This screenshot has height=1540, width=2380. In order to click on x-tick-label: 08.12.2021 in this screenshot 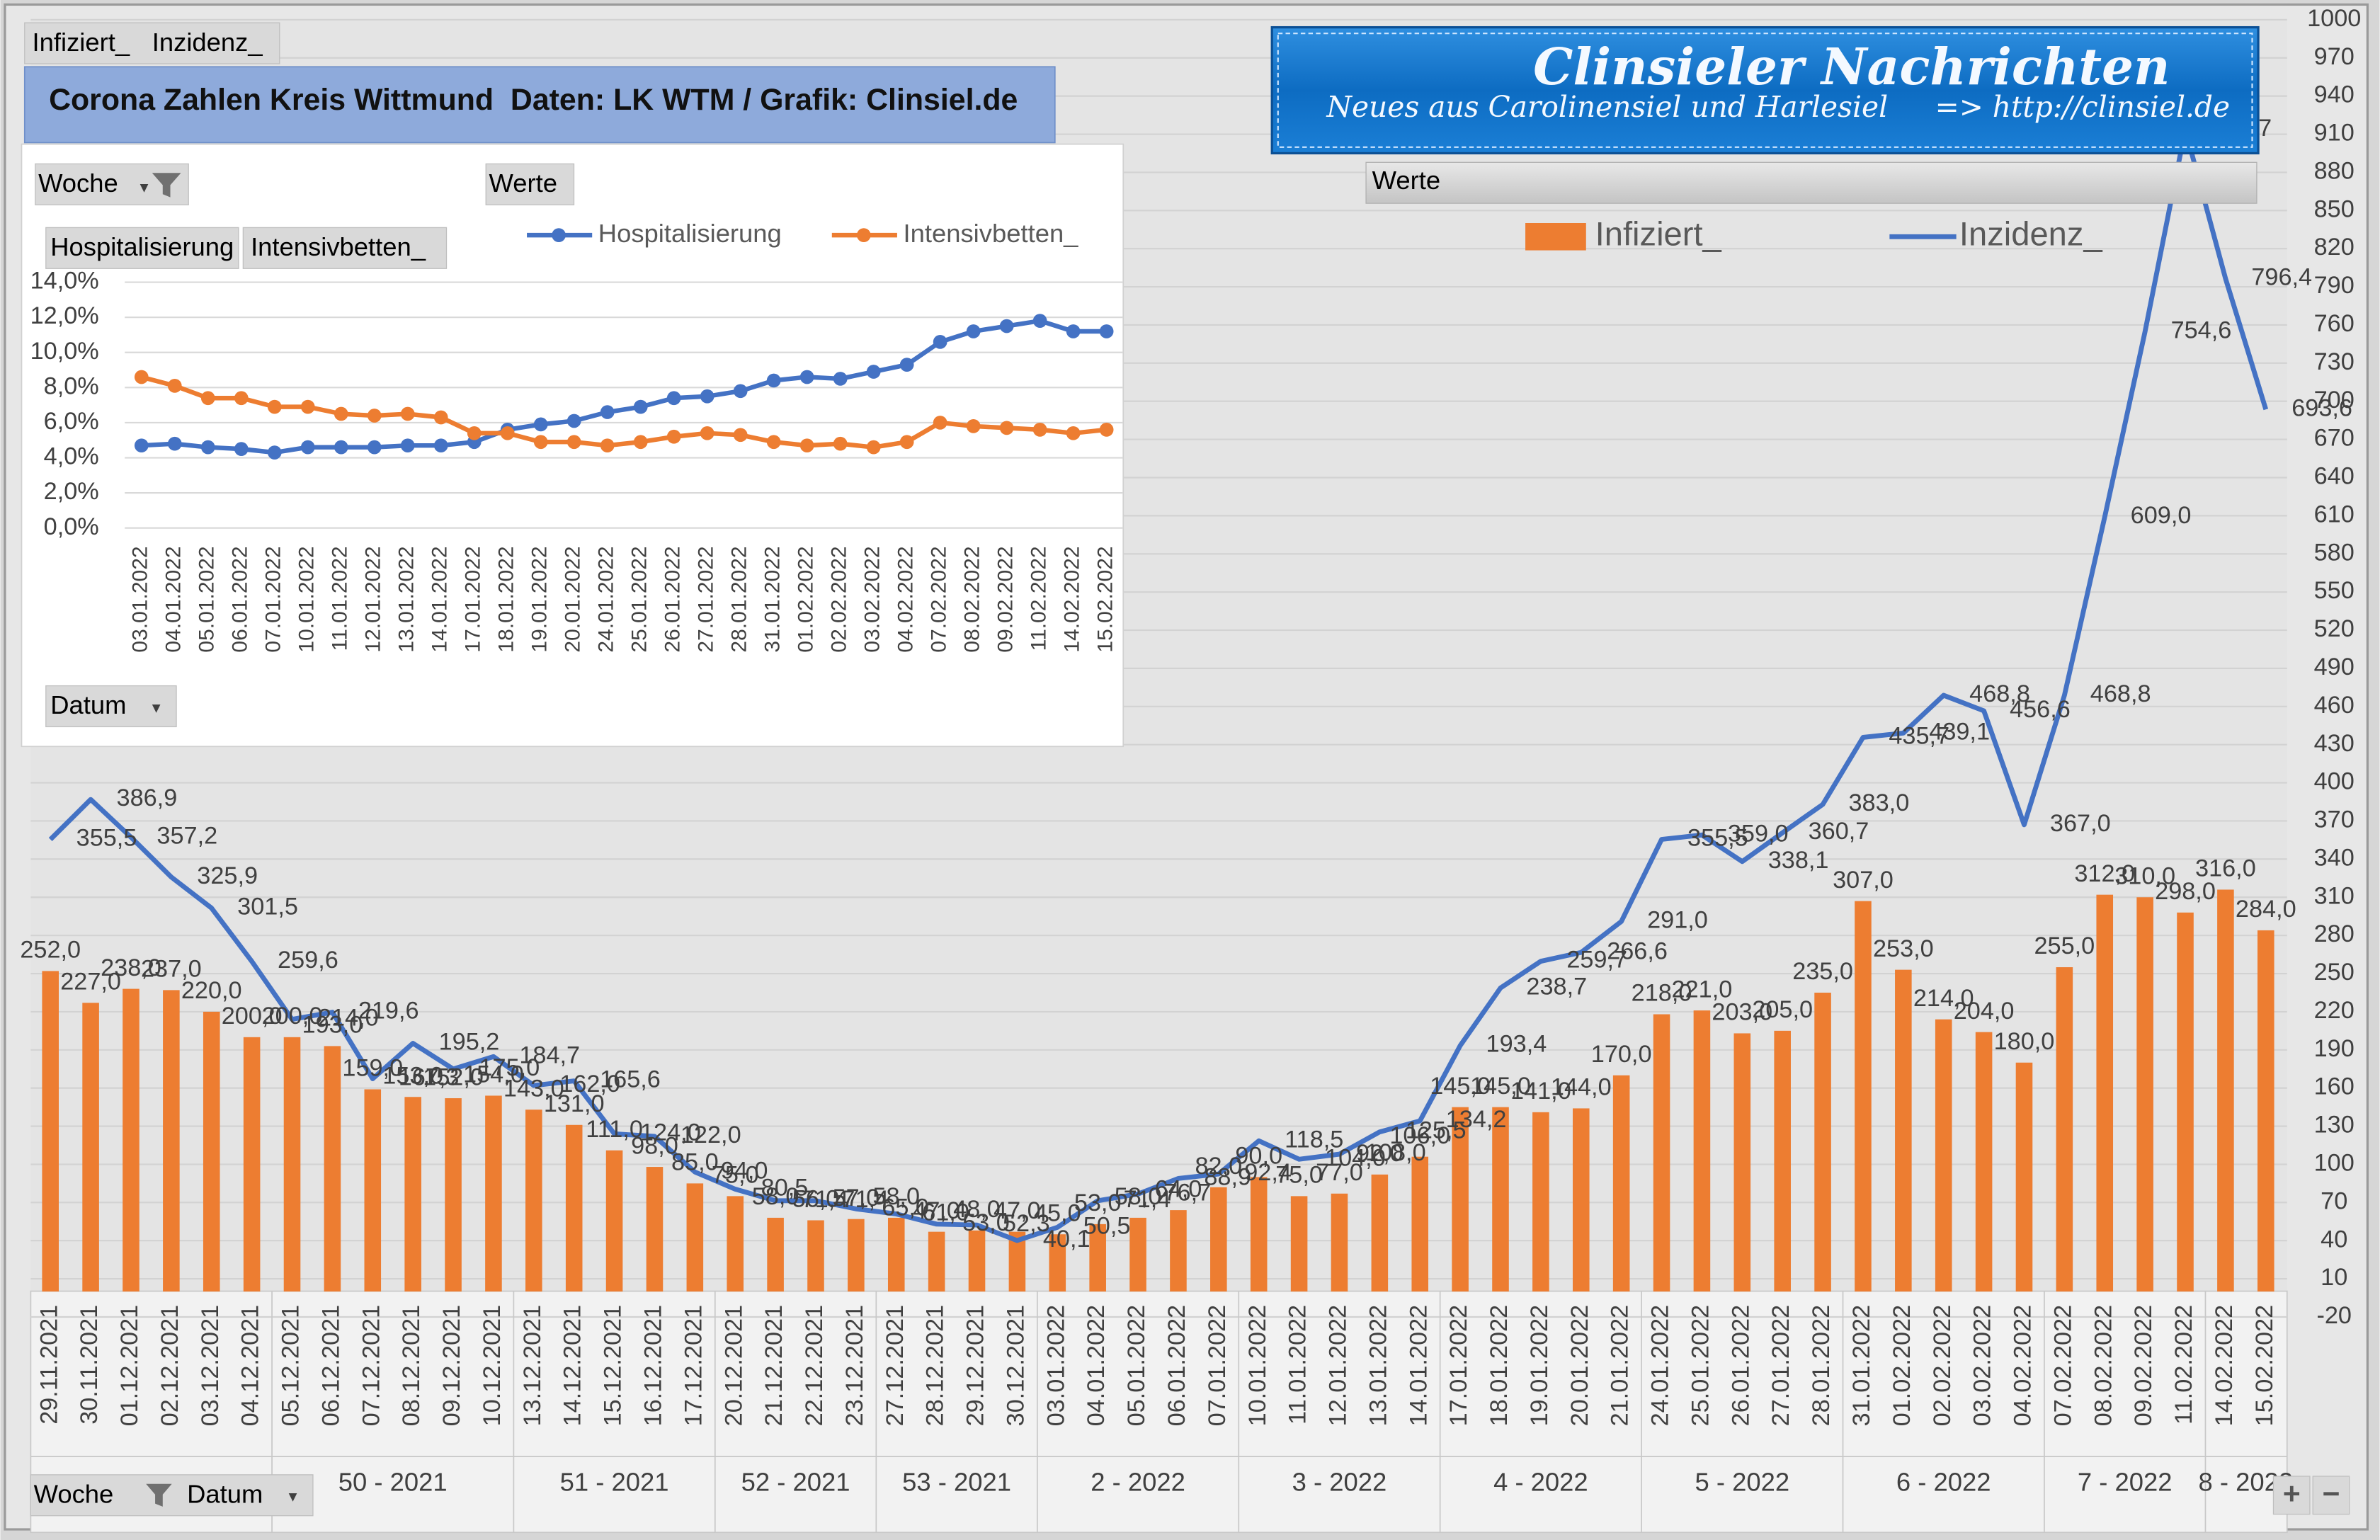, I will do `click(411, 1366)`.